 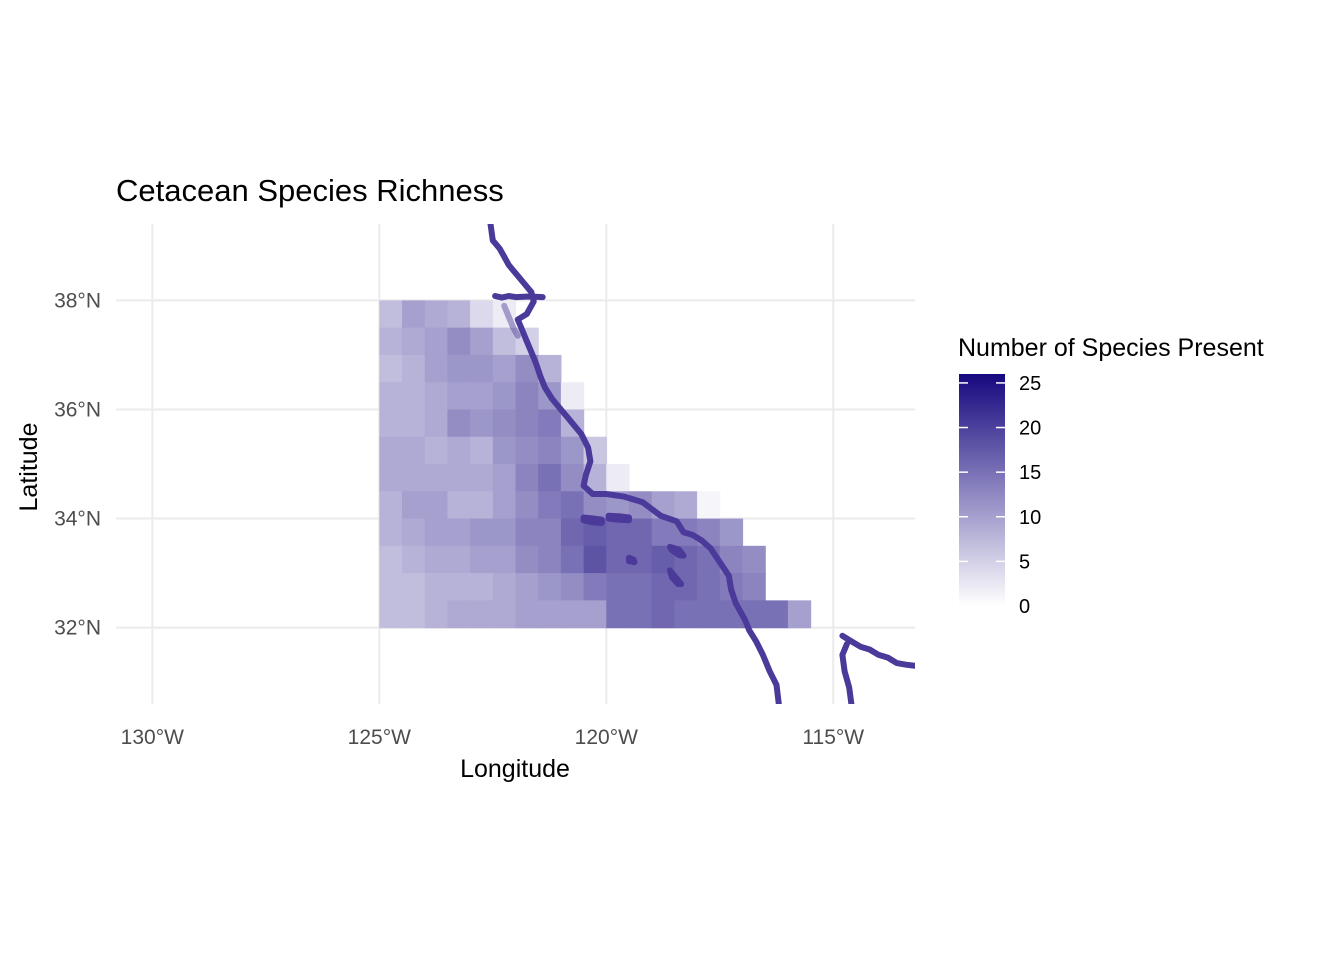 I want to click on legend: Number of Species Present 25 20 15 10 5 0, so click(x=1111, y=476).